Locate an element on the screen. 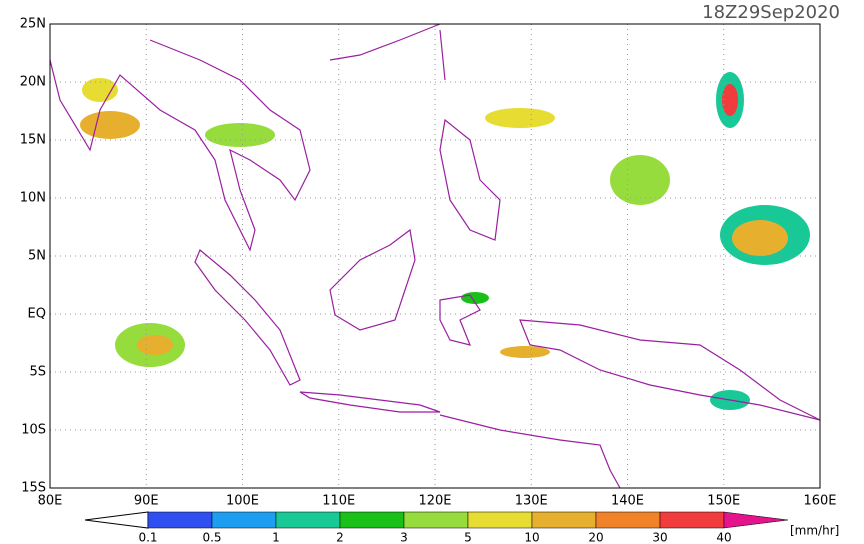 The height and width of the screenshot is (544, 864). colorbar-label: 3 is located at coordinates (404, 537).